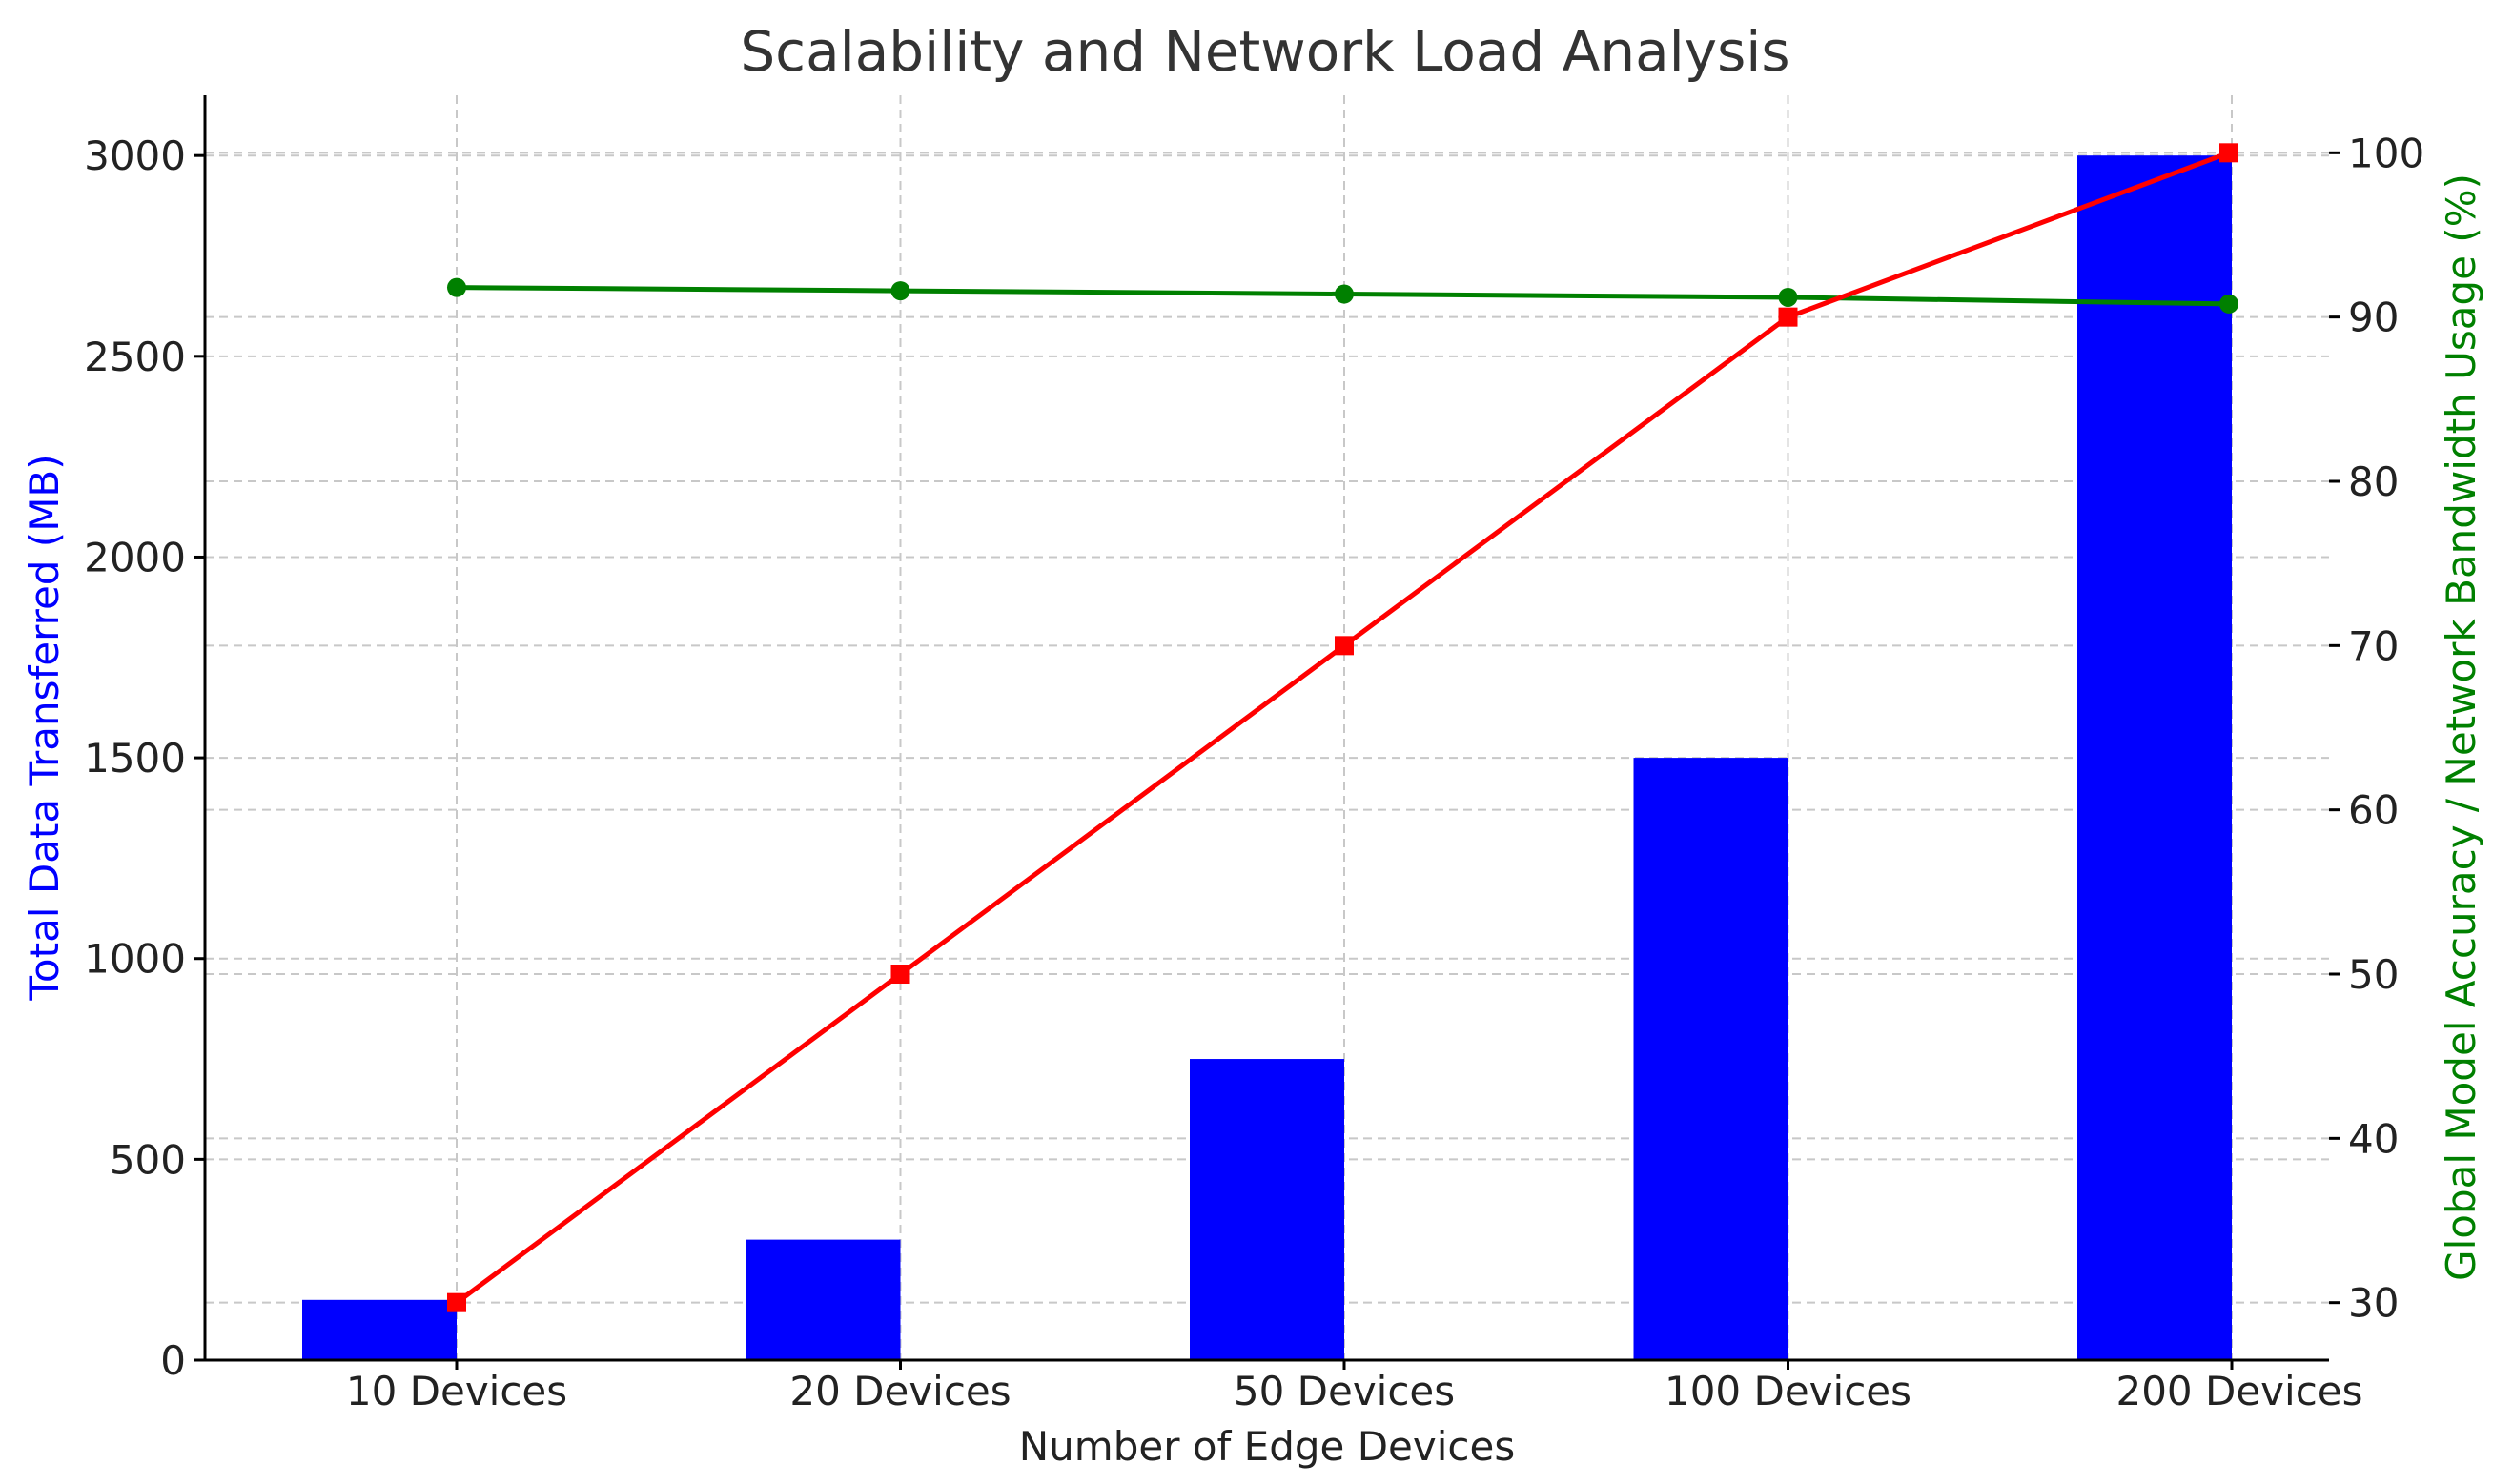  I want to click on y-left-tick-label: 0, so click(173, 1360).